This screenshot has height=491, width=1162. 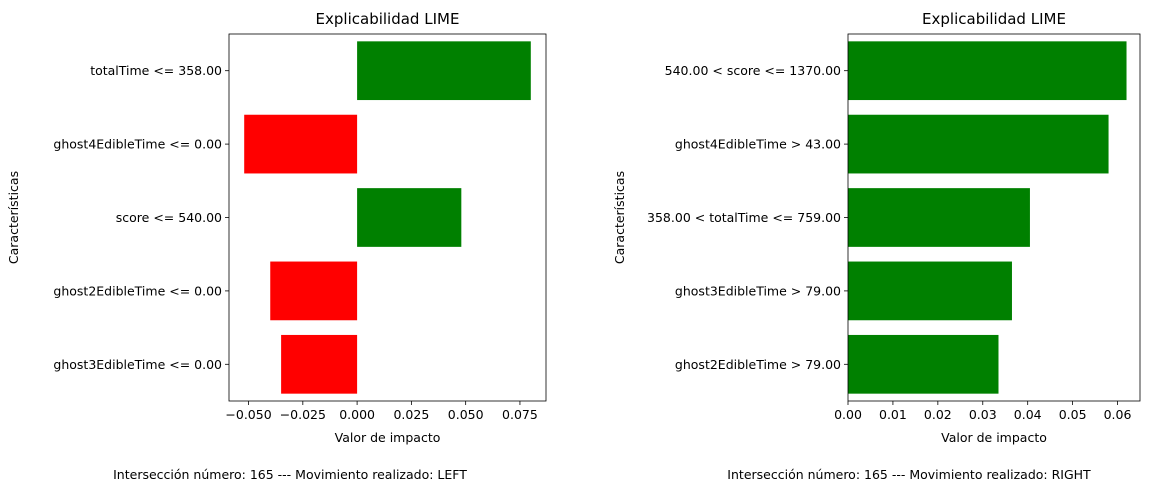 I want to click on y-tick-label: ghost2EdibleTime <= 0.00, so click(x=137, y=290).